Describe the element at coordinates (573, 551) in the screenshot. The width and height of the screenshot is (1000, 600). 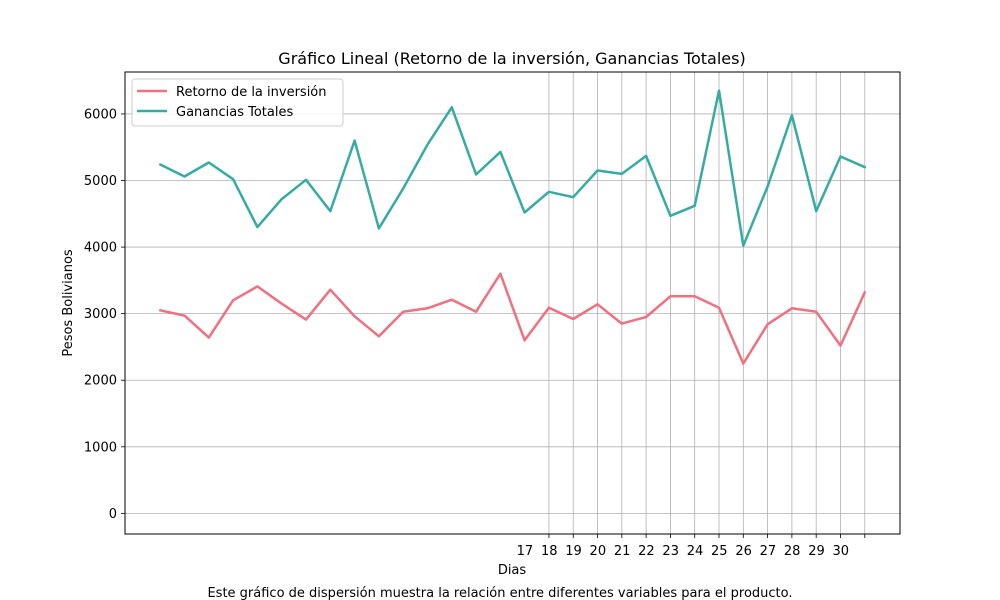
I see `x-tick-label: 19` at that location.